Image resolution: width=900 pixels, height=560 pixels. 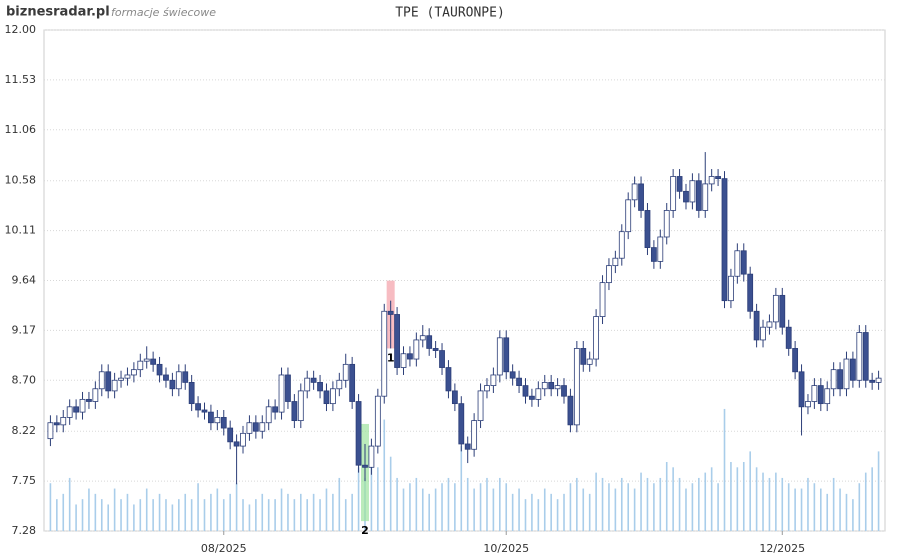 What do you see at coordinates (21, 79) in the screenshot?
I see `y-tick-label: 11.53` at bounding box center [21, 79].